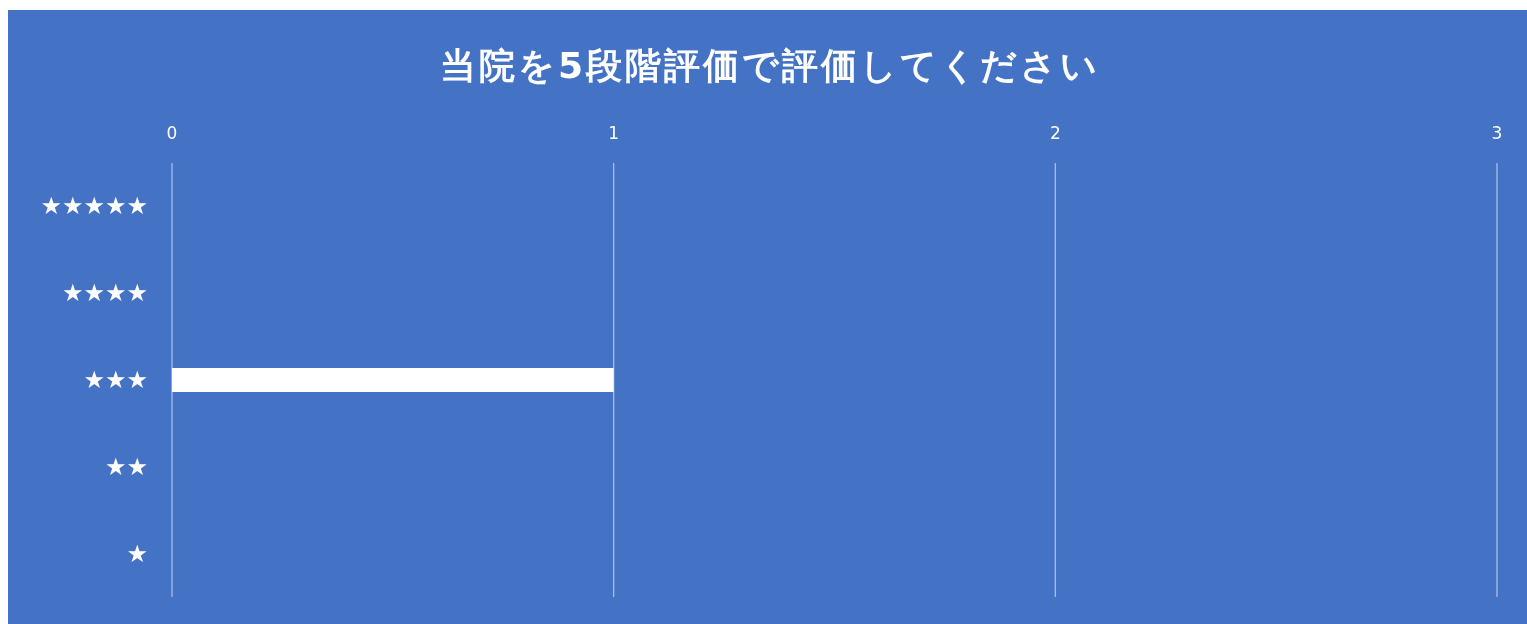 The height and width of the screenshot is (624, 1527). Describe the element at coordinates (104, 293) in the screenshot. I see `y-tick-label: ★★★★` at that location.